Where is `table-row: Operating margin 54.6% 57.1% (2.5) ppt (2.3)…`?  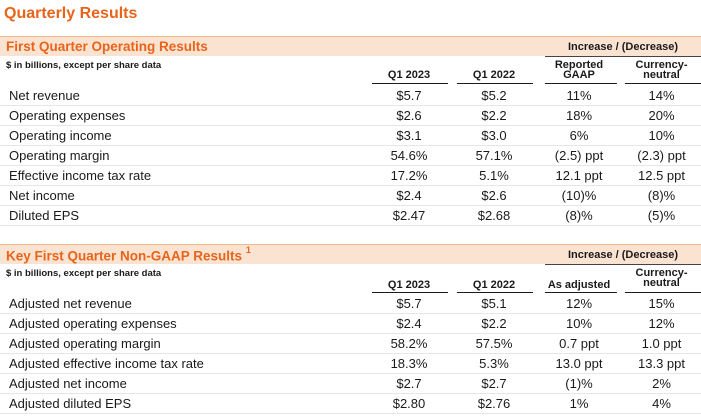 table-row: Operating margin 54.6% 57.1% (2.5) ppt (2.3)… is located at coordinates (350, 156).